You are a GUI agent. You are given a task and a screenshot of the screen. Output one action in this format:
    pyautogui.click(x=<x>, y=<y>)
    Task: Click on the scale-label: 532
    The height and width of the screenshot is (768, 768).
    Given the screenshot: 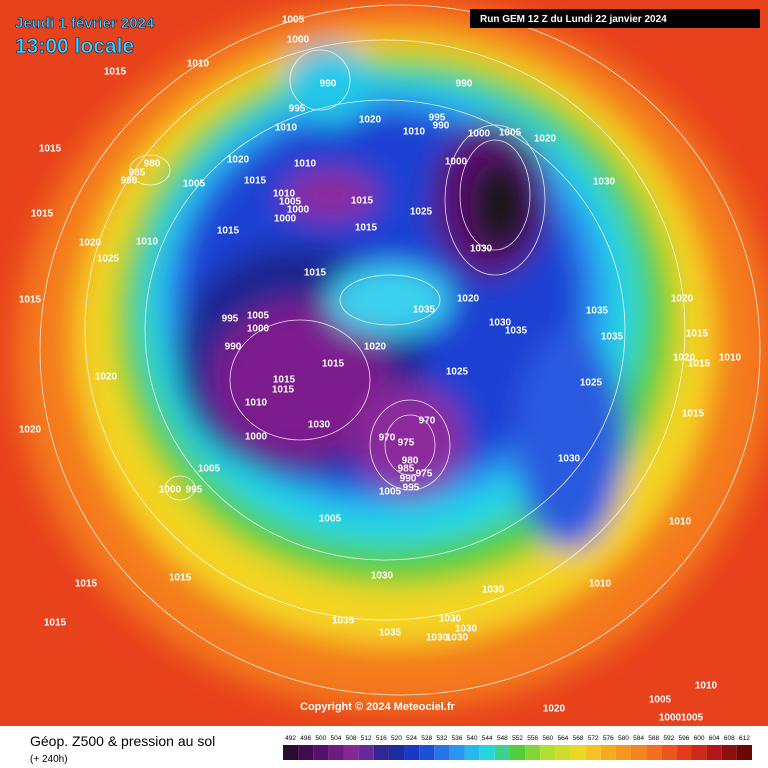 What is the action you would take?
    pyautogui.click(x=441, y=738)
    